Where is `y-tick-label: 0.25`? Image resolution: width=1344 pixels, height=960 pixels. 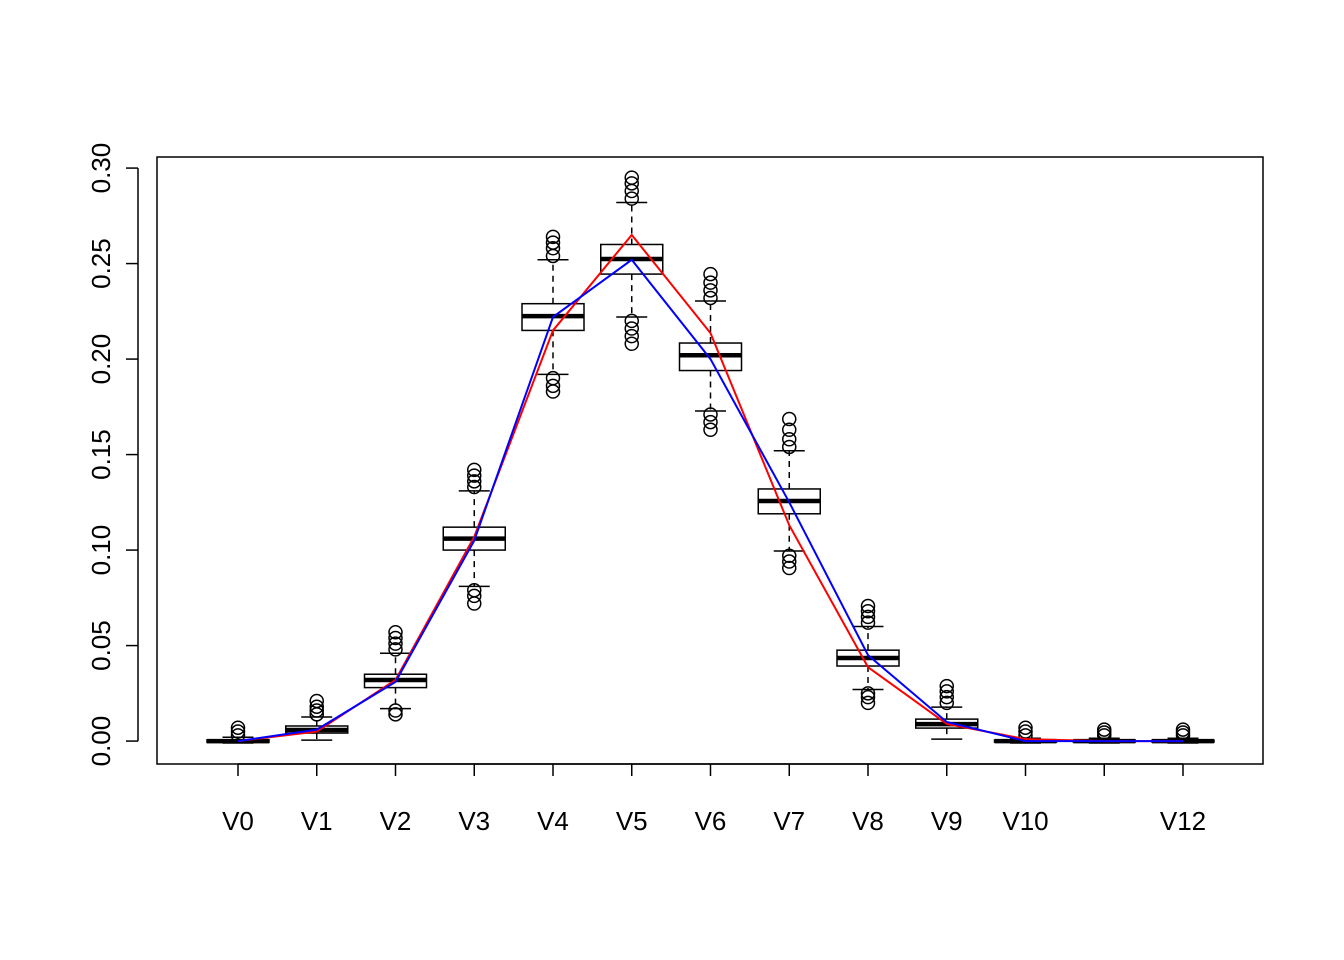 y-tick-label: 0.25 is located at coordinates (101, 263).